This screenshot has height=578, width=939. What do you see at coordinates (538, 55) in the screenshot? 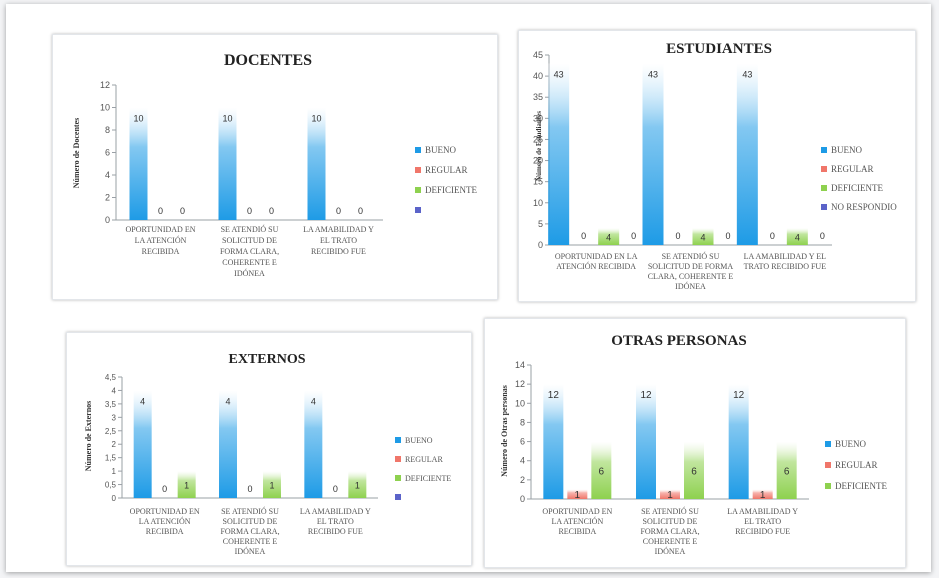
I see `y-tick-label: 45` at bounding box center [538, 55].